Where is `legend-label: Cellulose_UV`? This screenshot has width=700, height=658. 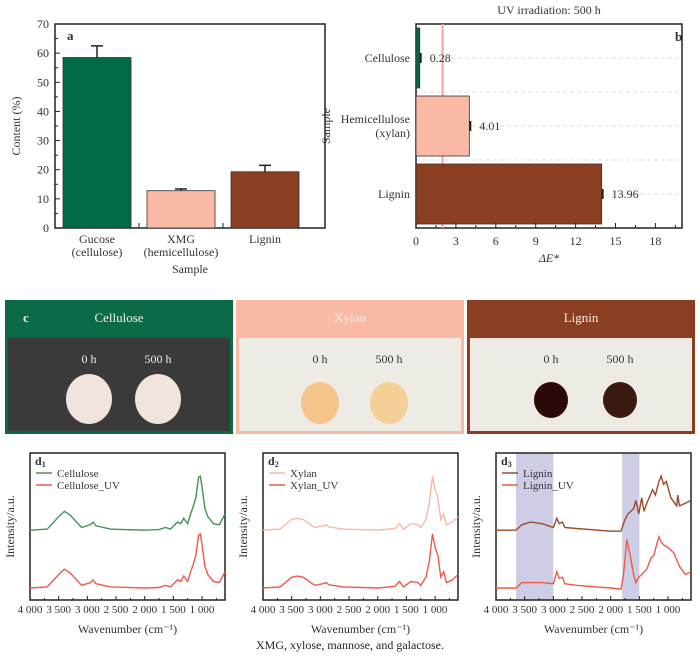
legend-label: Cellulose_UV is located at coordinates (88, 486).